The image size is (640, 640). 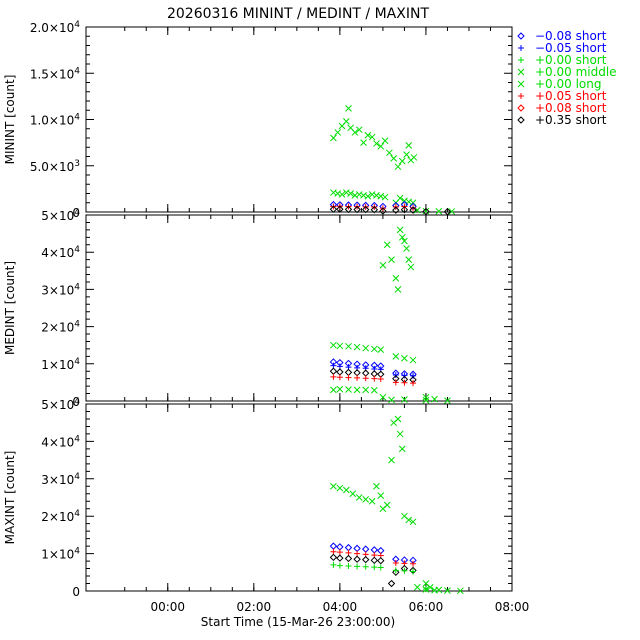 I want to click on series--0-00-short, so click(x=379, y=577).